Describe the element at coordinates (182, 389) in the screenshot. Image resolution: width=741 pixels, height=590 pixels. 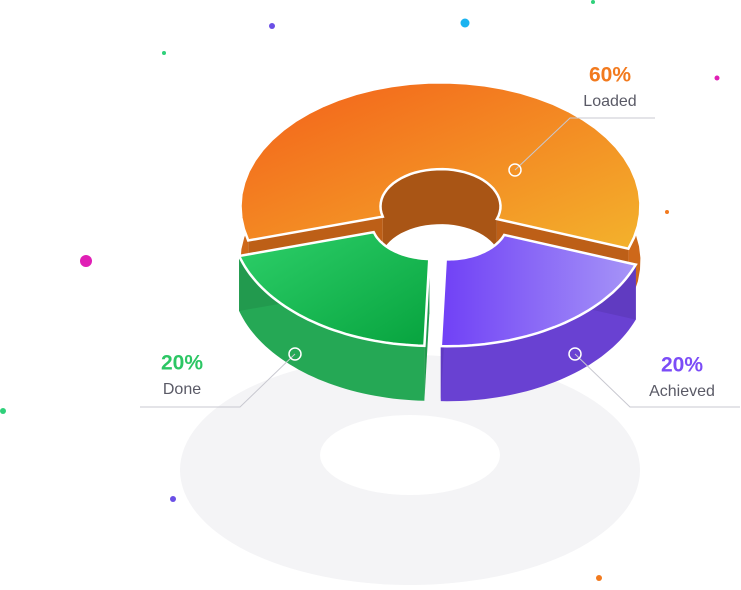
I see `category-label: Done` at that location.